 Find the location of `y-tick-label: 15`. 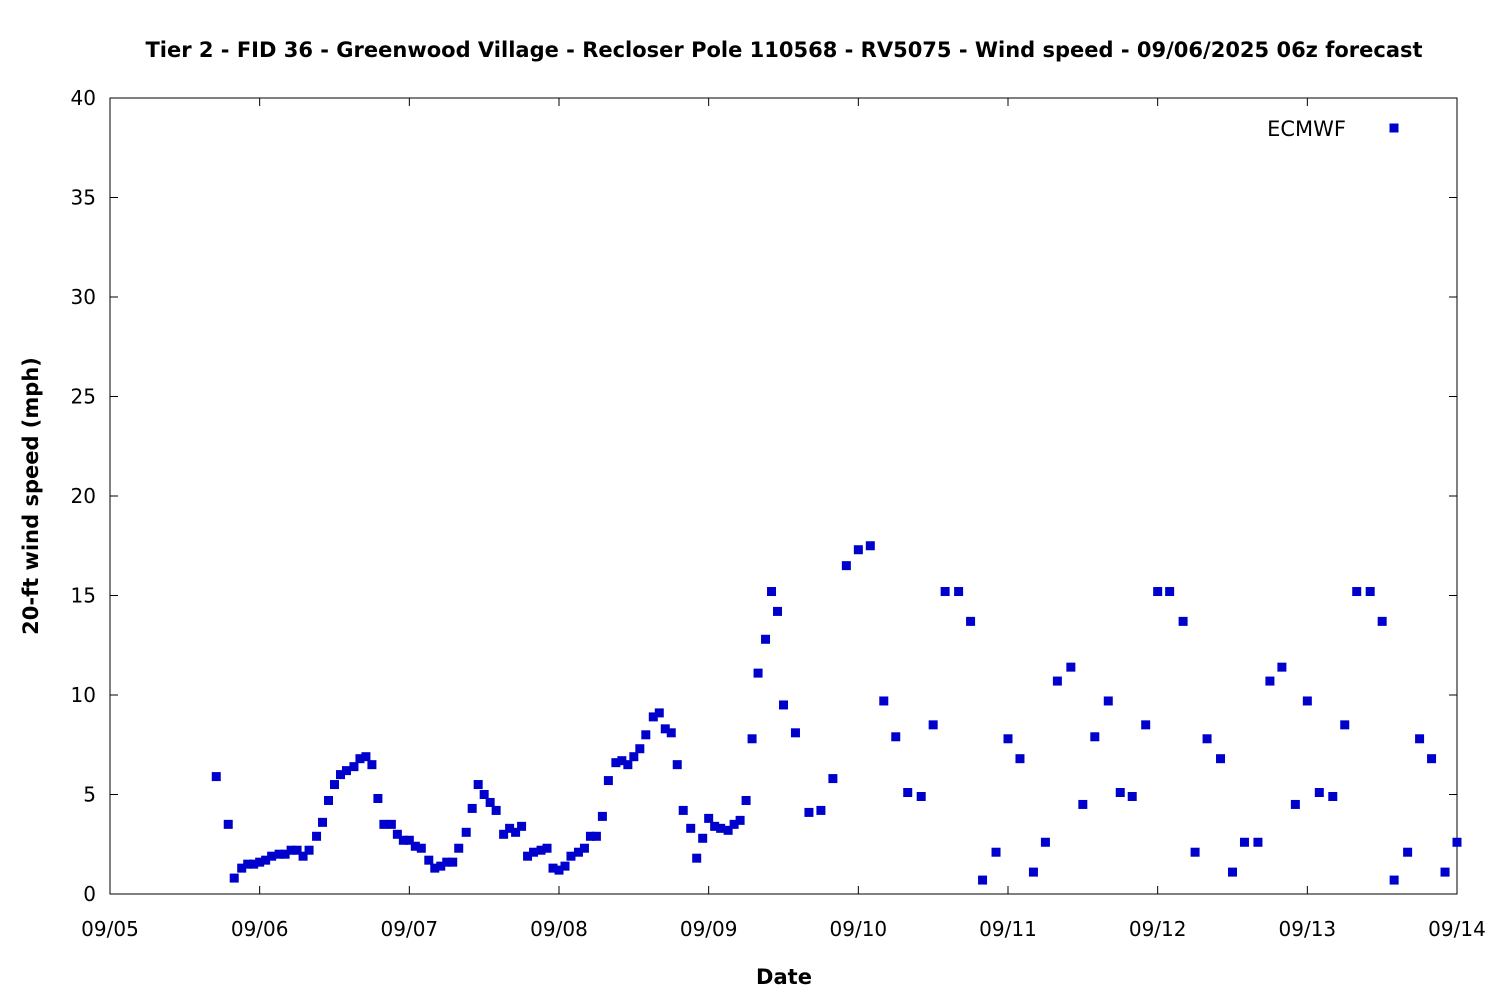

y-tick-label: 15 is located at coordinates (83, 596).